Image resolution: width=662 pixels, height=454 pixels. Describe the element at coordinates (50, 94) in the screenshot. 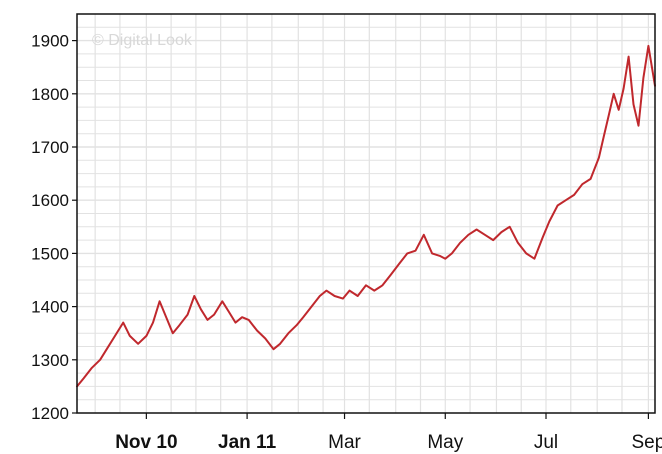

I see `y-tick-label: 1800` at that location.